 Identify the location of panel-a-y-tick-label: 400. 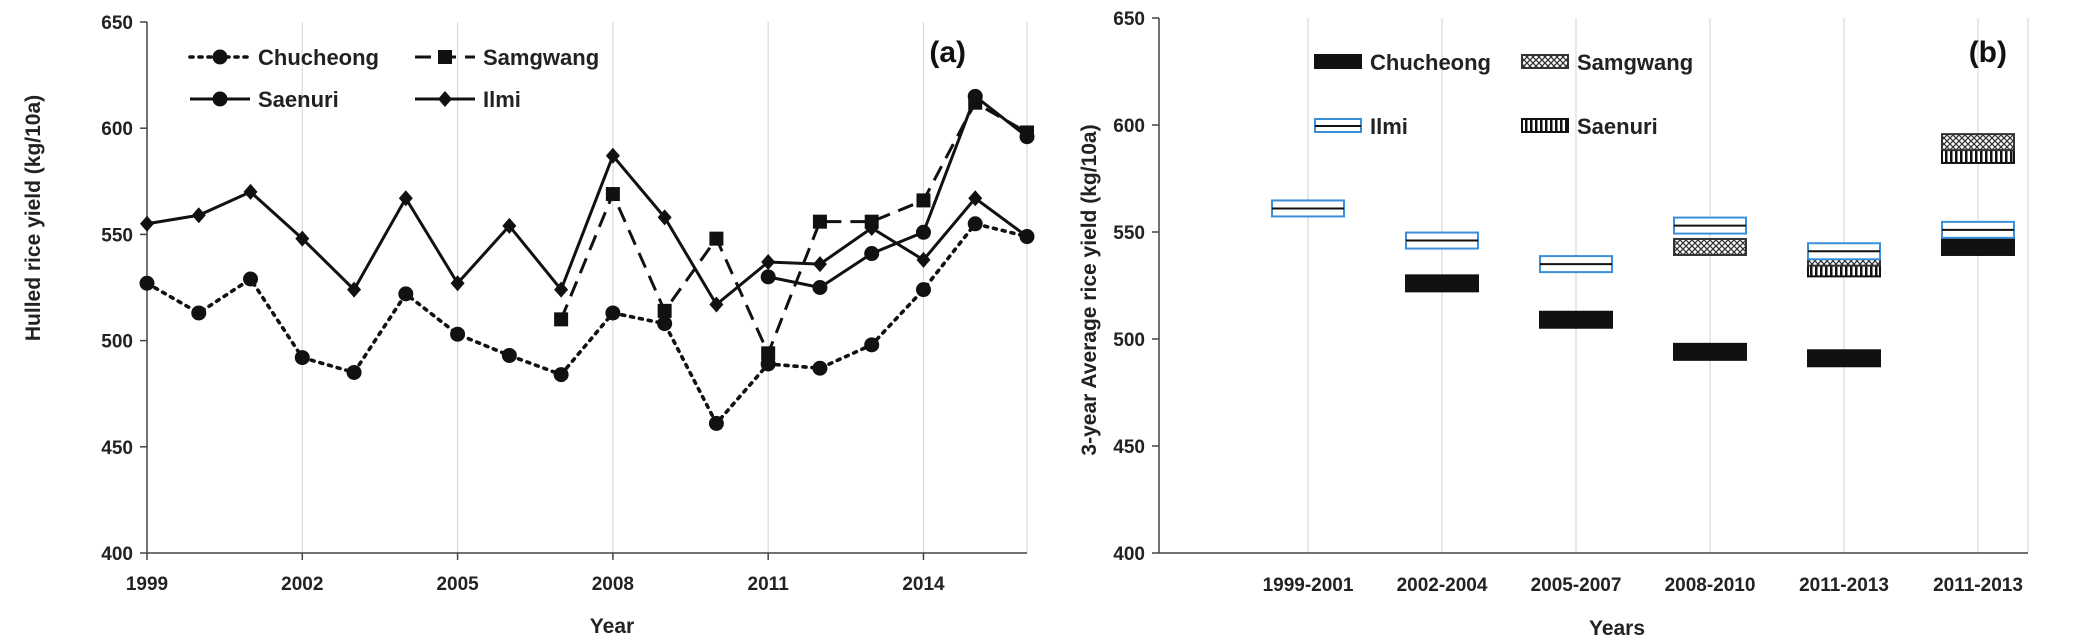
(117, 554).